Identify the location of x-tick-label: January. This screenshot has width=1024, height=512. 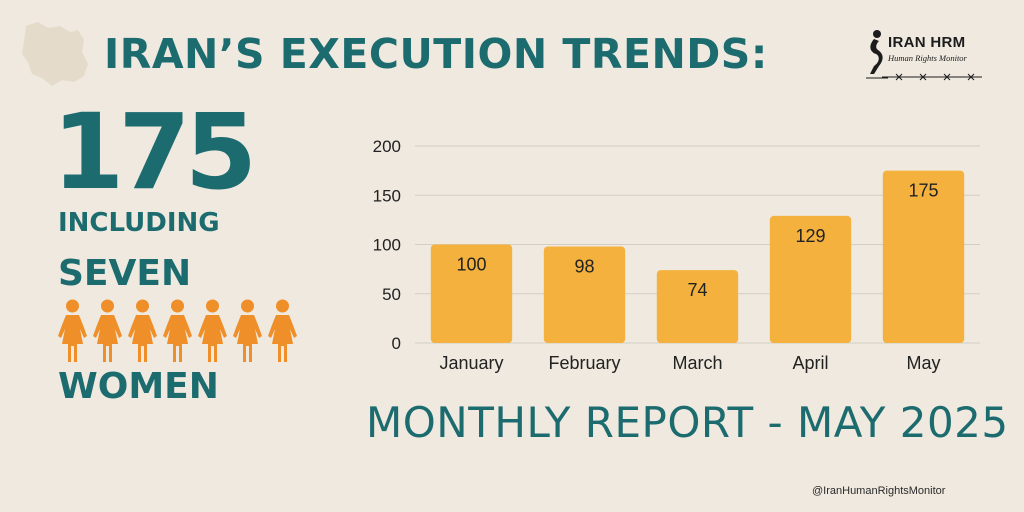
(471, 363).